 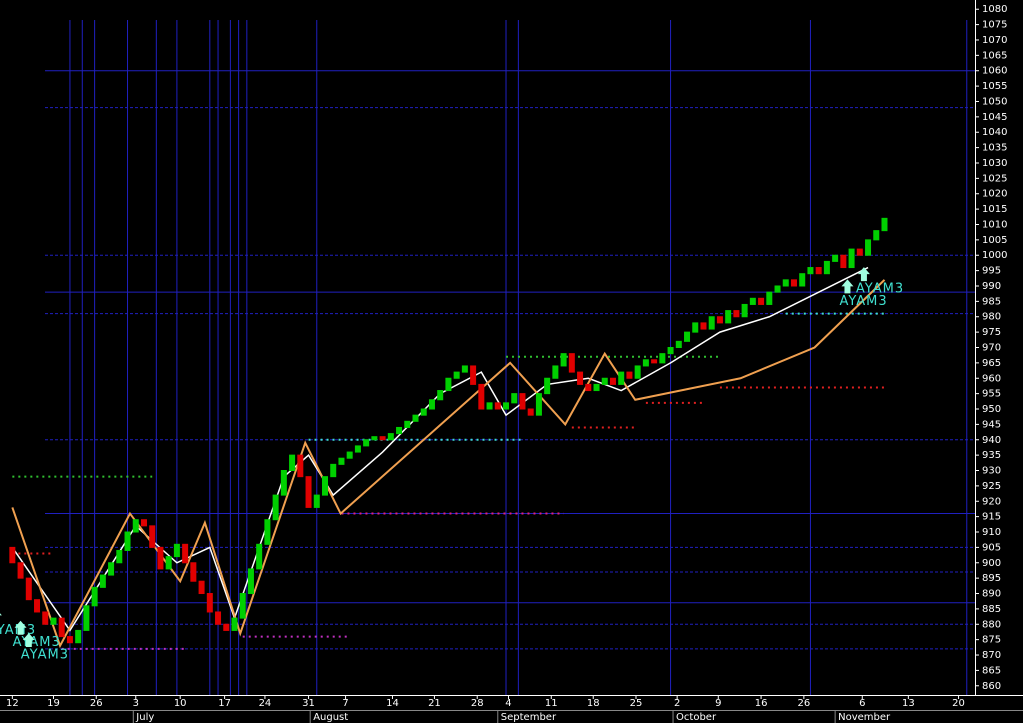 What do you see at coordinates (994, 25) in the screenshot?
I see `y-tick-label: 1075` at bounding box center [994, 25].